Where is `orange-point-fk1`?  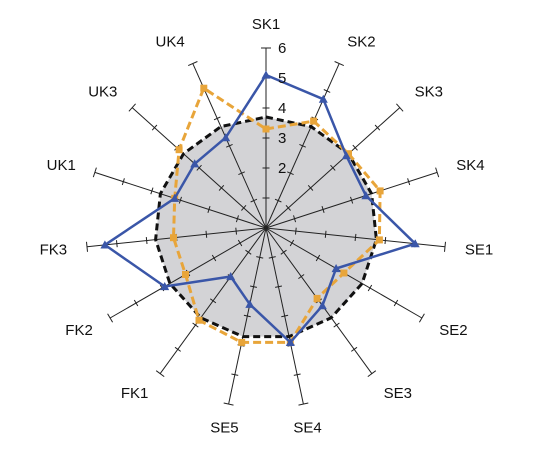 orange-point-fk1 is located at coordinates (199, 320).